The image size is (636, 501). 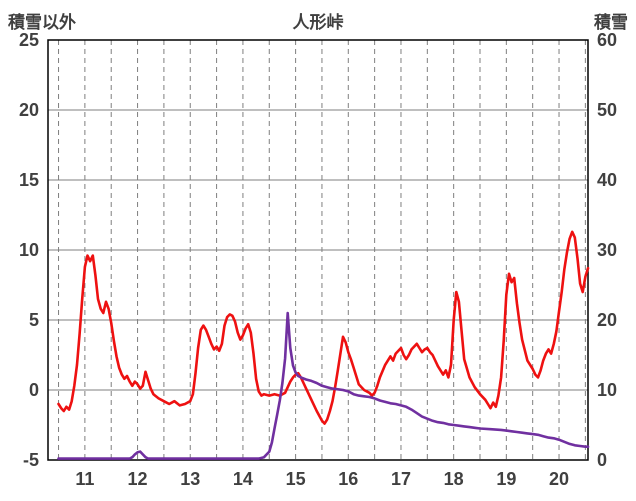 What do you see at coordinates (42, 22) in the screenshot?
I see `left-axis-title: 積雪以外` at bounding box center [42, 22].